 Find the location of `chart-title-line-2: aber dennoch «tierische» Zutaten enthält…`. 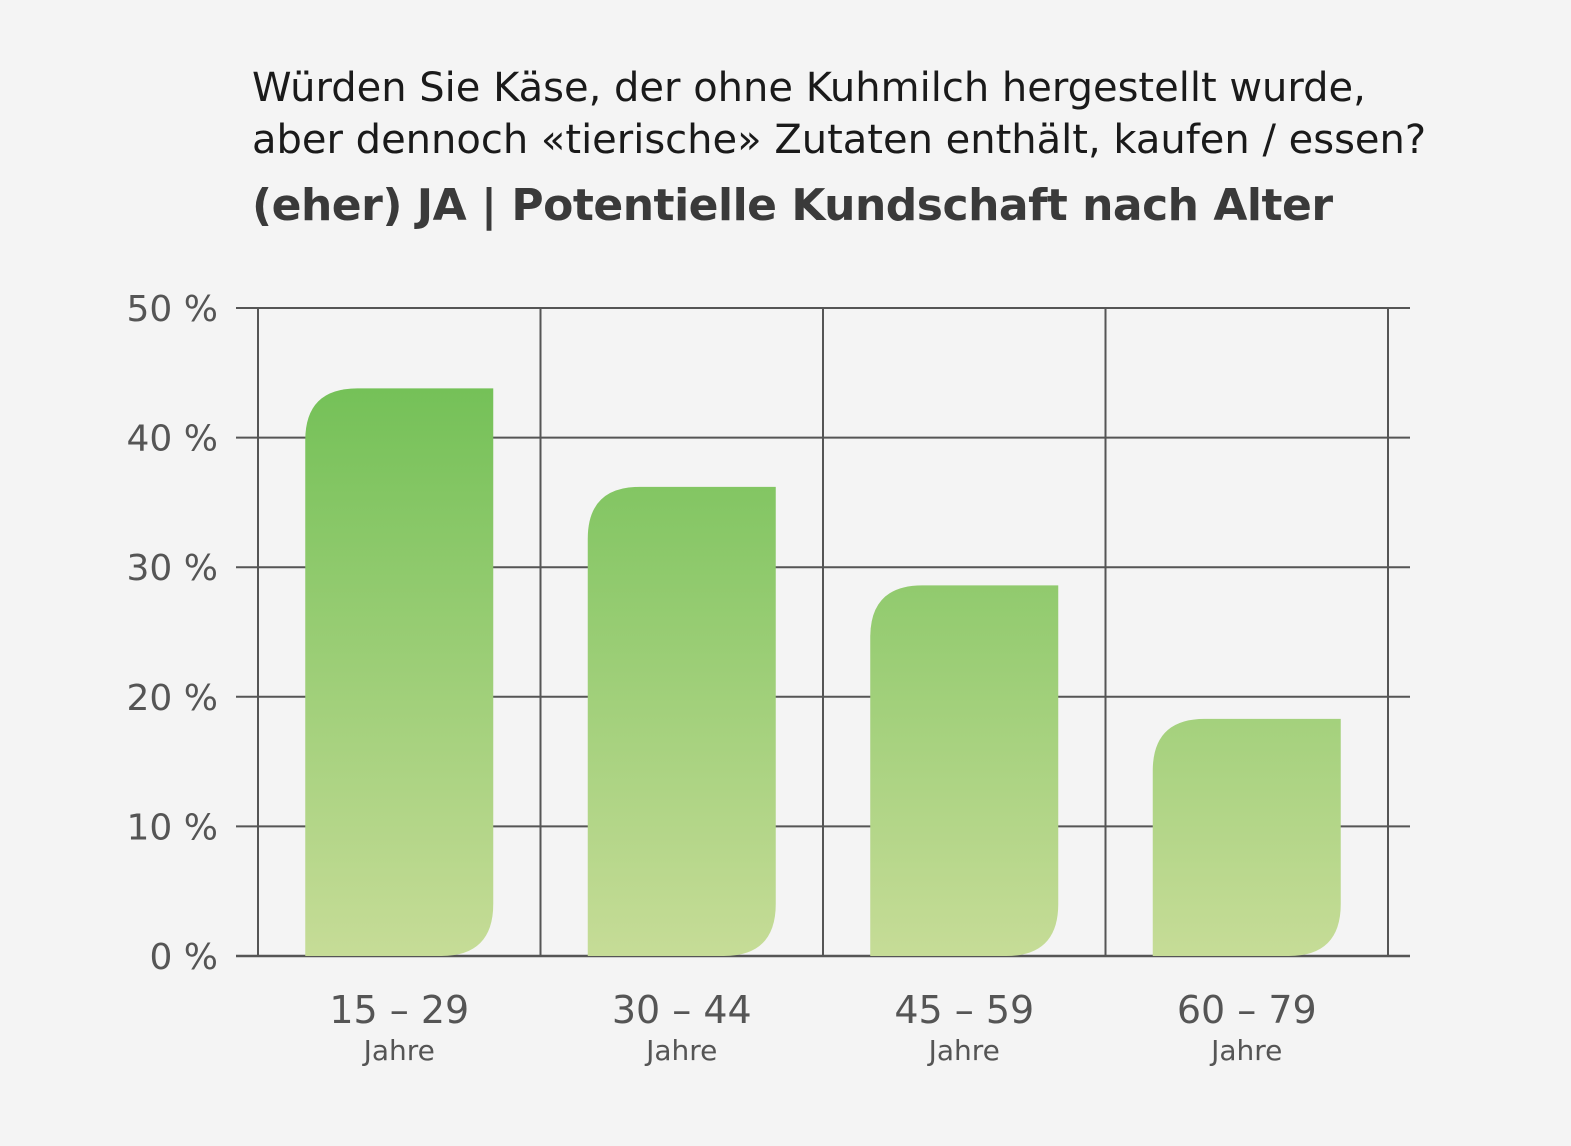

chart-title-line-2: aber dennoch «tierische» Zutaten enthält… is located at coordinates (839, 140).